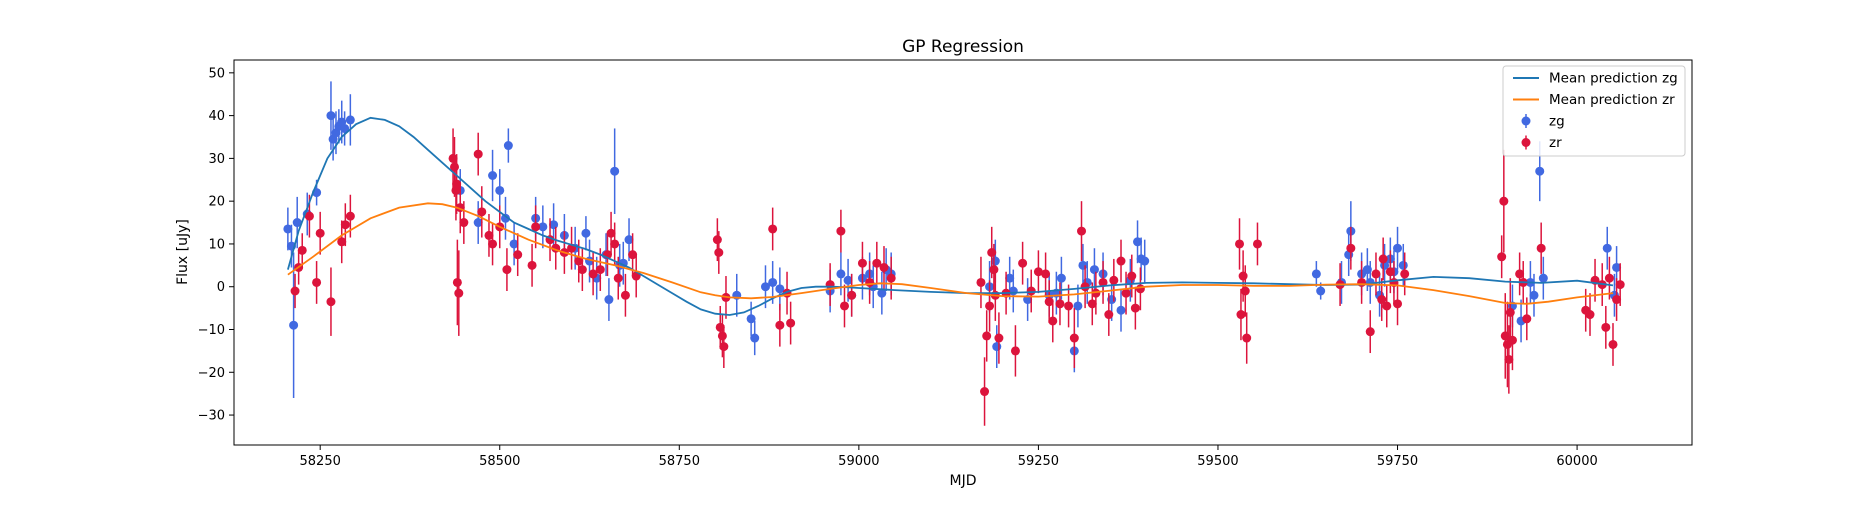 The image size is (1875, 505). Describe the element at coordinates (211, 373) in the screenshot. I see `y-tick-label--20: −20` at that location.